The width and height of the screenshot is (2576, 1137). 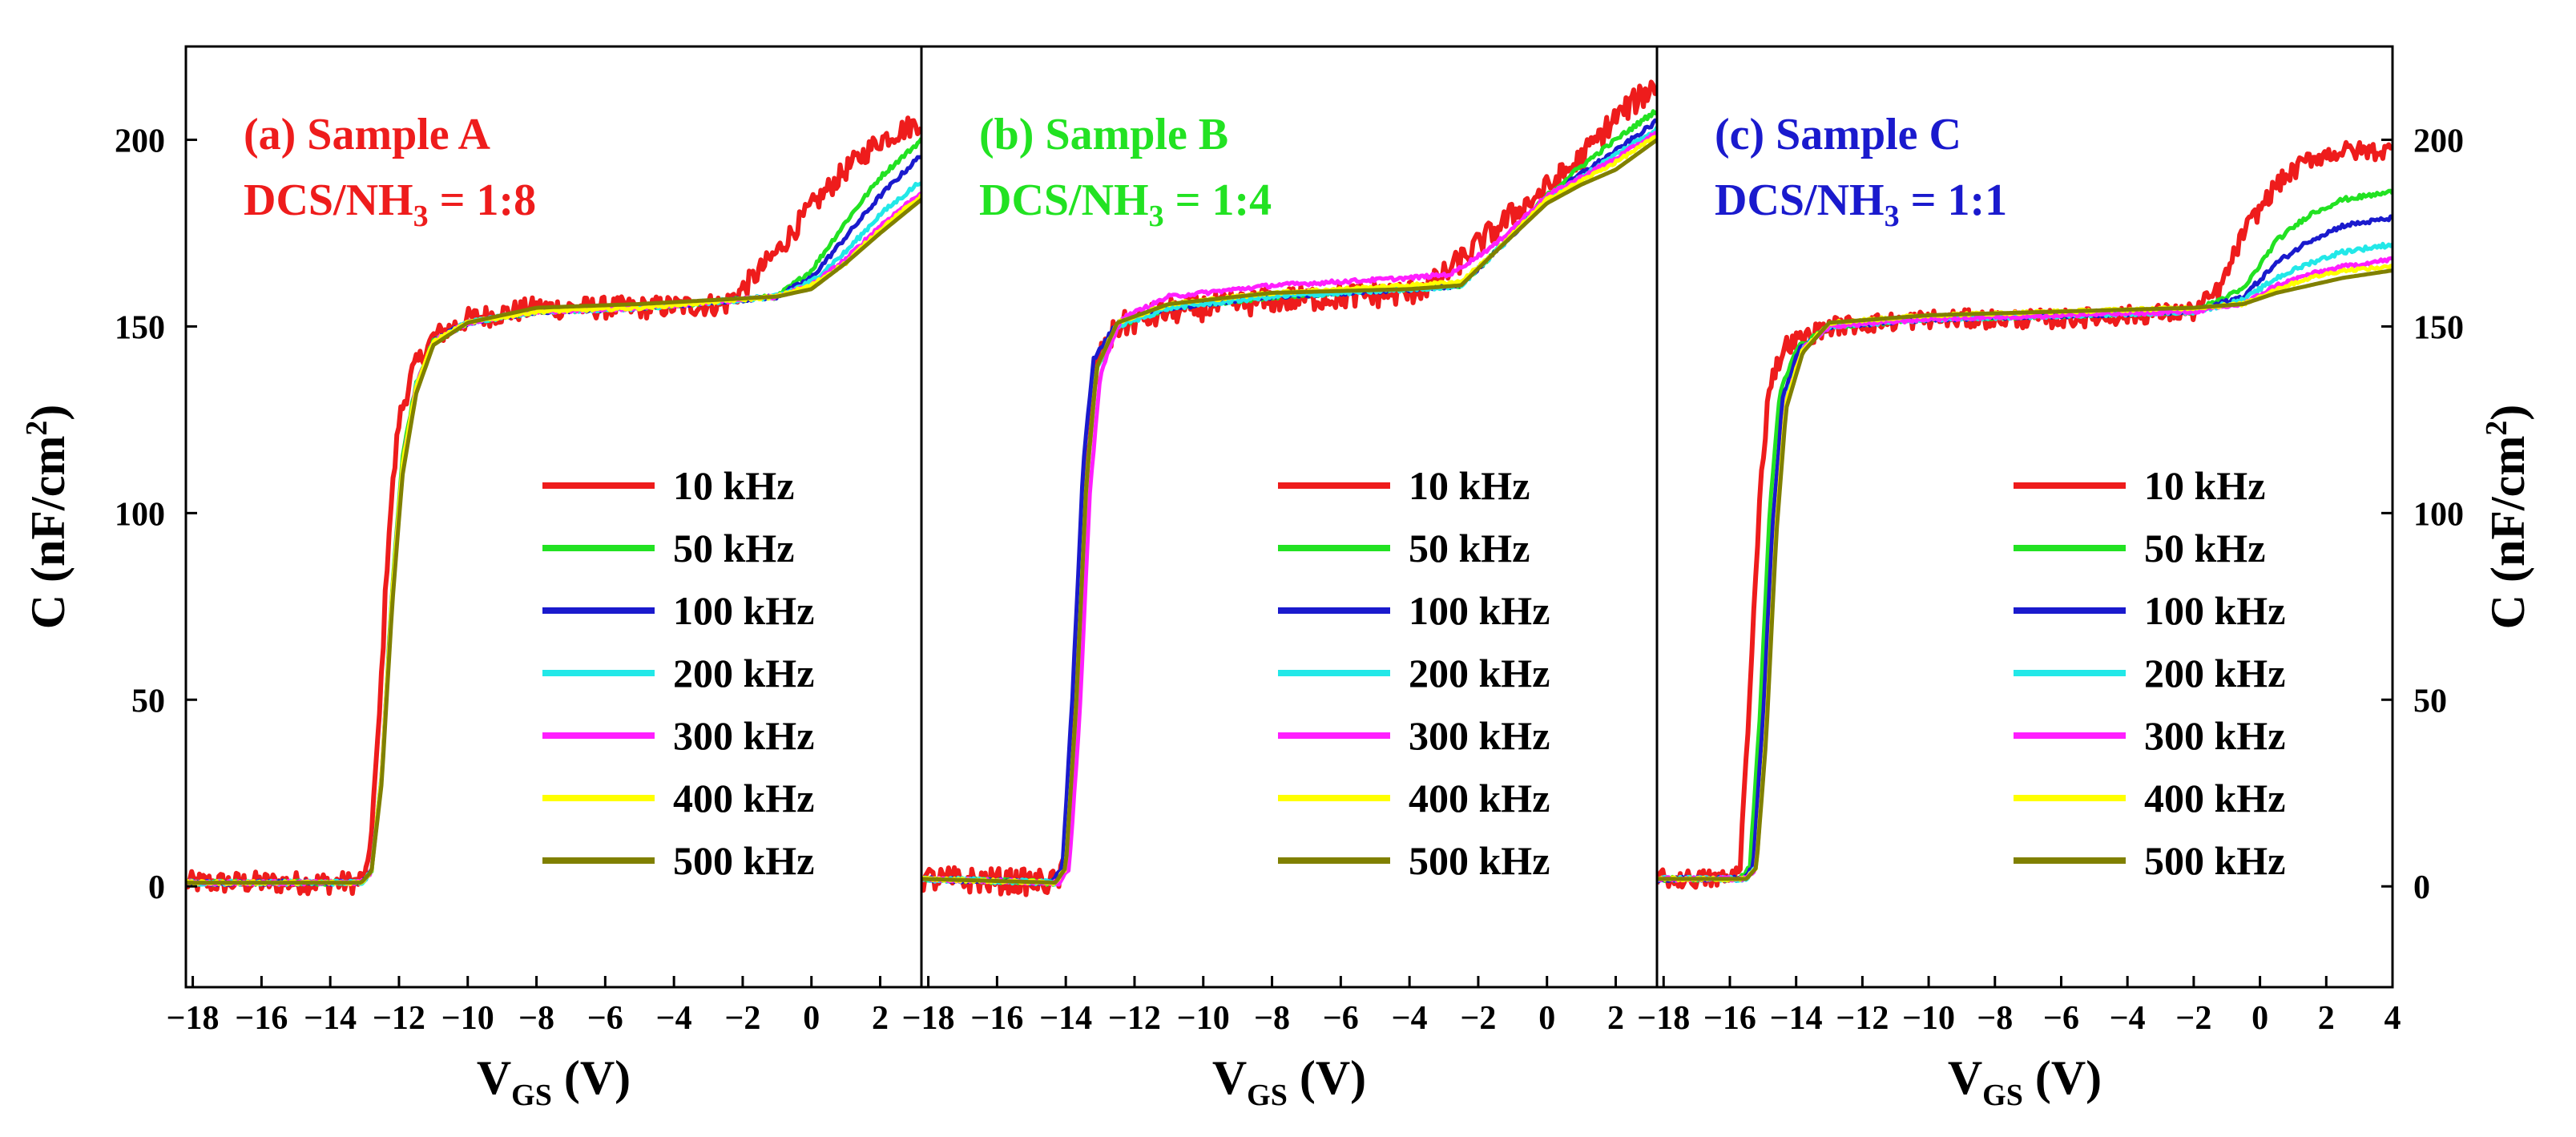 I want to click on panel-title: (a) Sample A, so click(x=367, y=134).